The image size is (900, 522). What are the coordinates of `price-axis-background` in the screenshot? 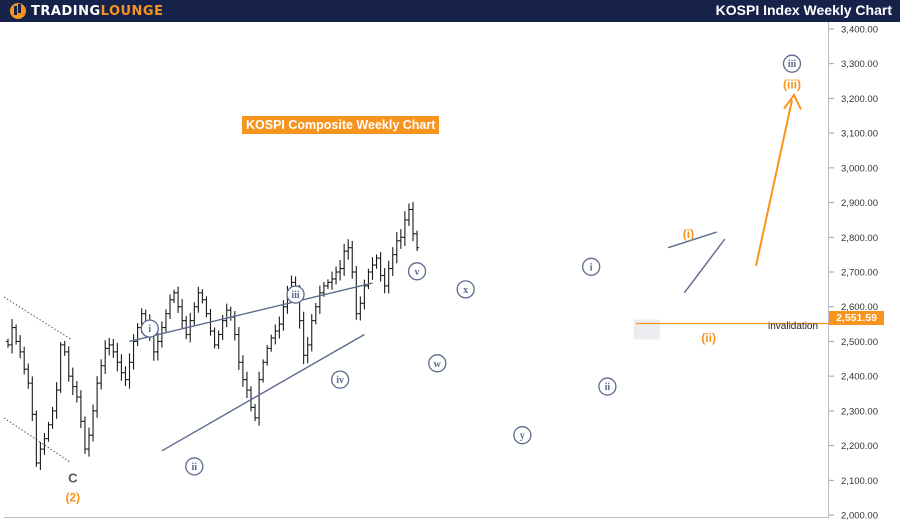 It's located at (865, 272).